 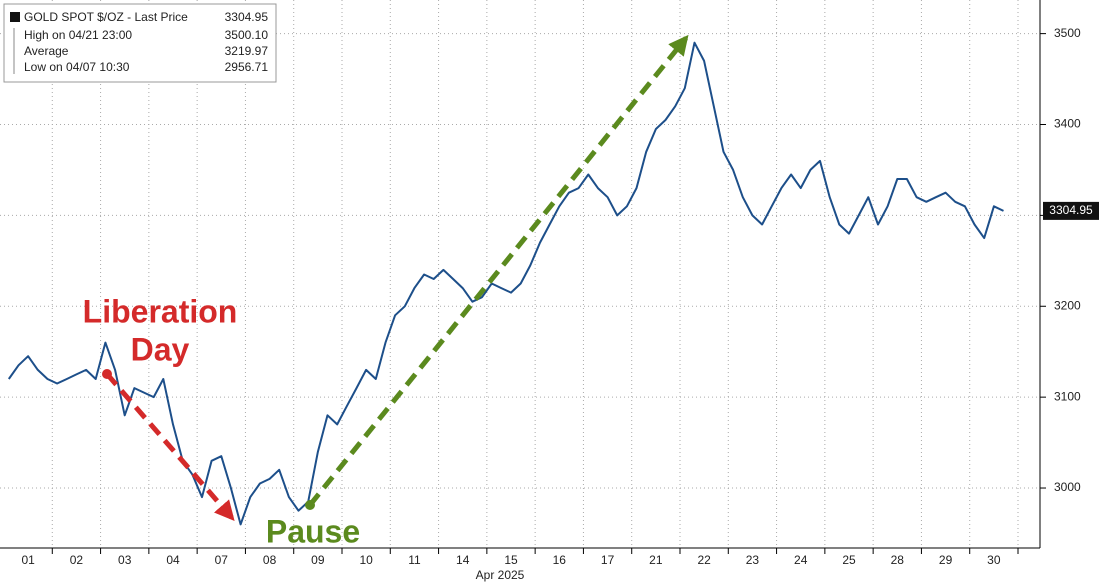 What do you see at coordinates (247, 51) in the screenshot?
I see `legend-value: 3219.97` at bounding box center [247, 51].